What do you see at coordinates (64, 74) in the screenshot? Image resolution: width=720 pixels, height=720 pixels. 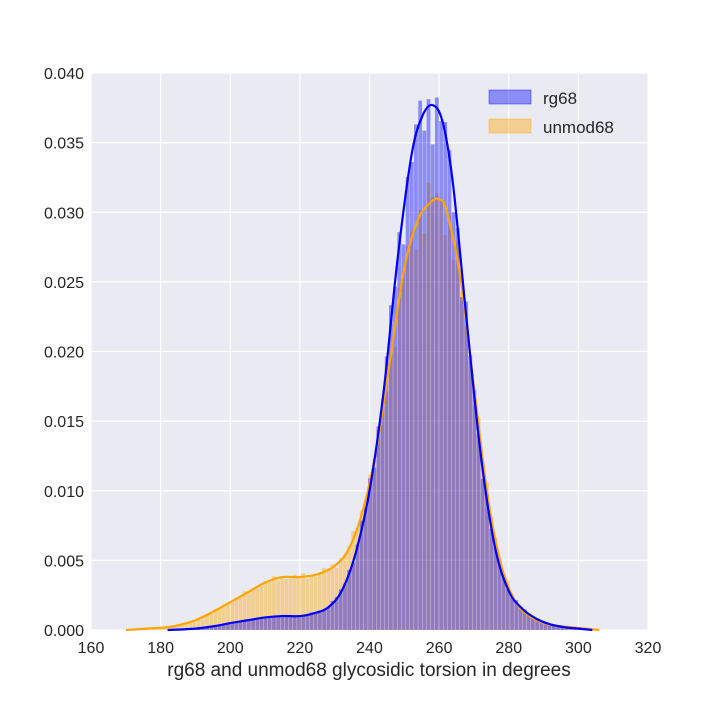 I see `y-tick-label: 0.040` at bounding box center [64, 74].